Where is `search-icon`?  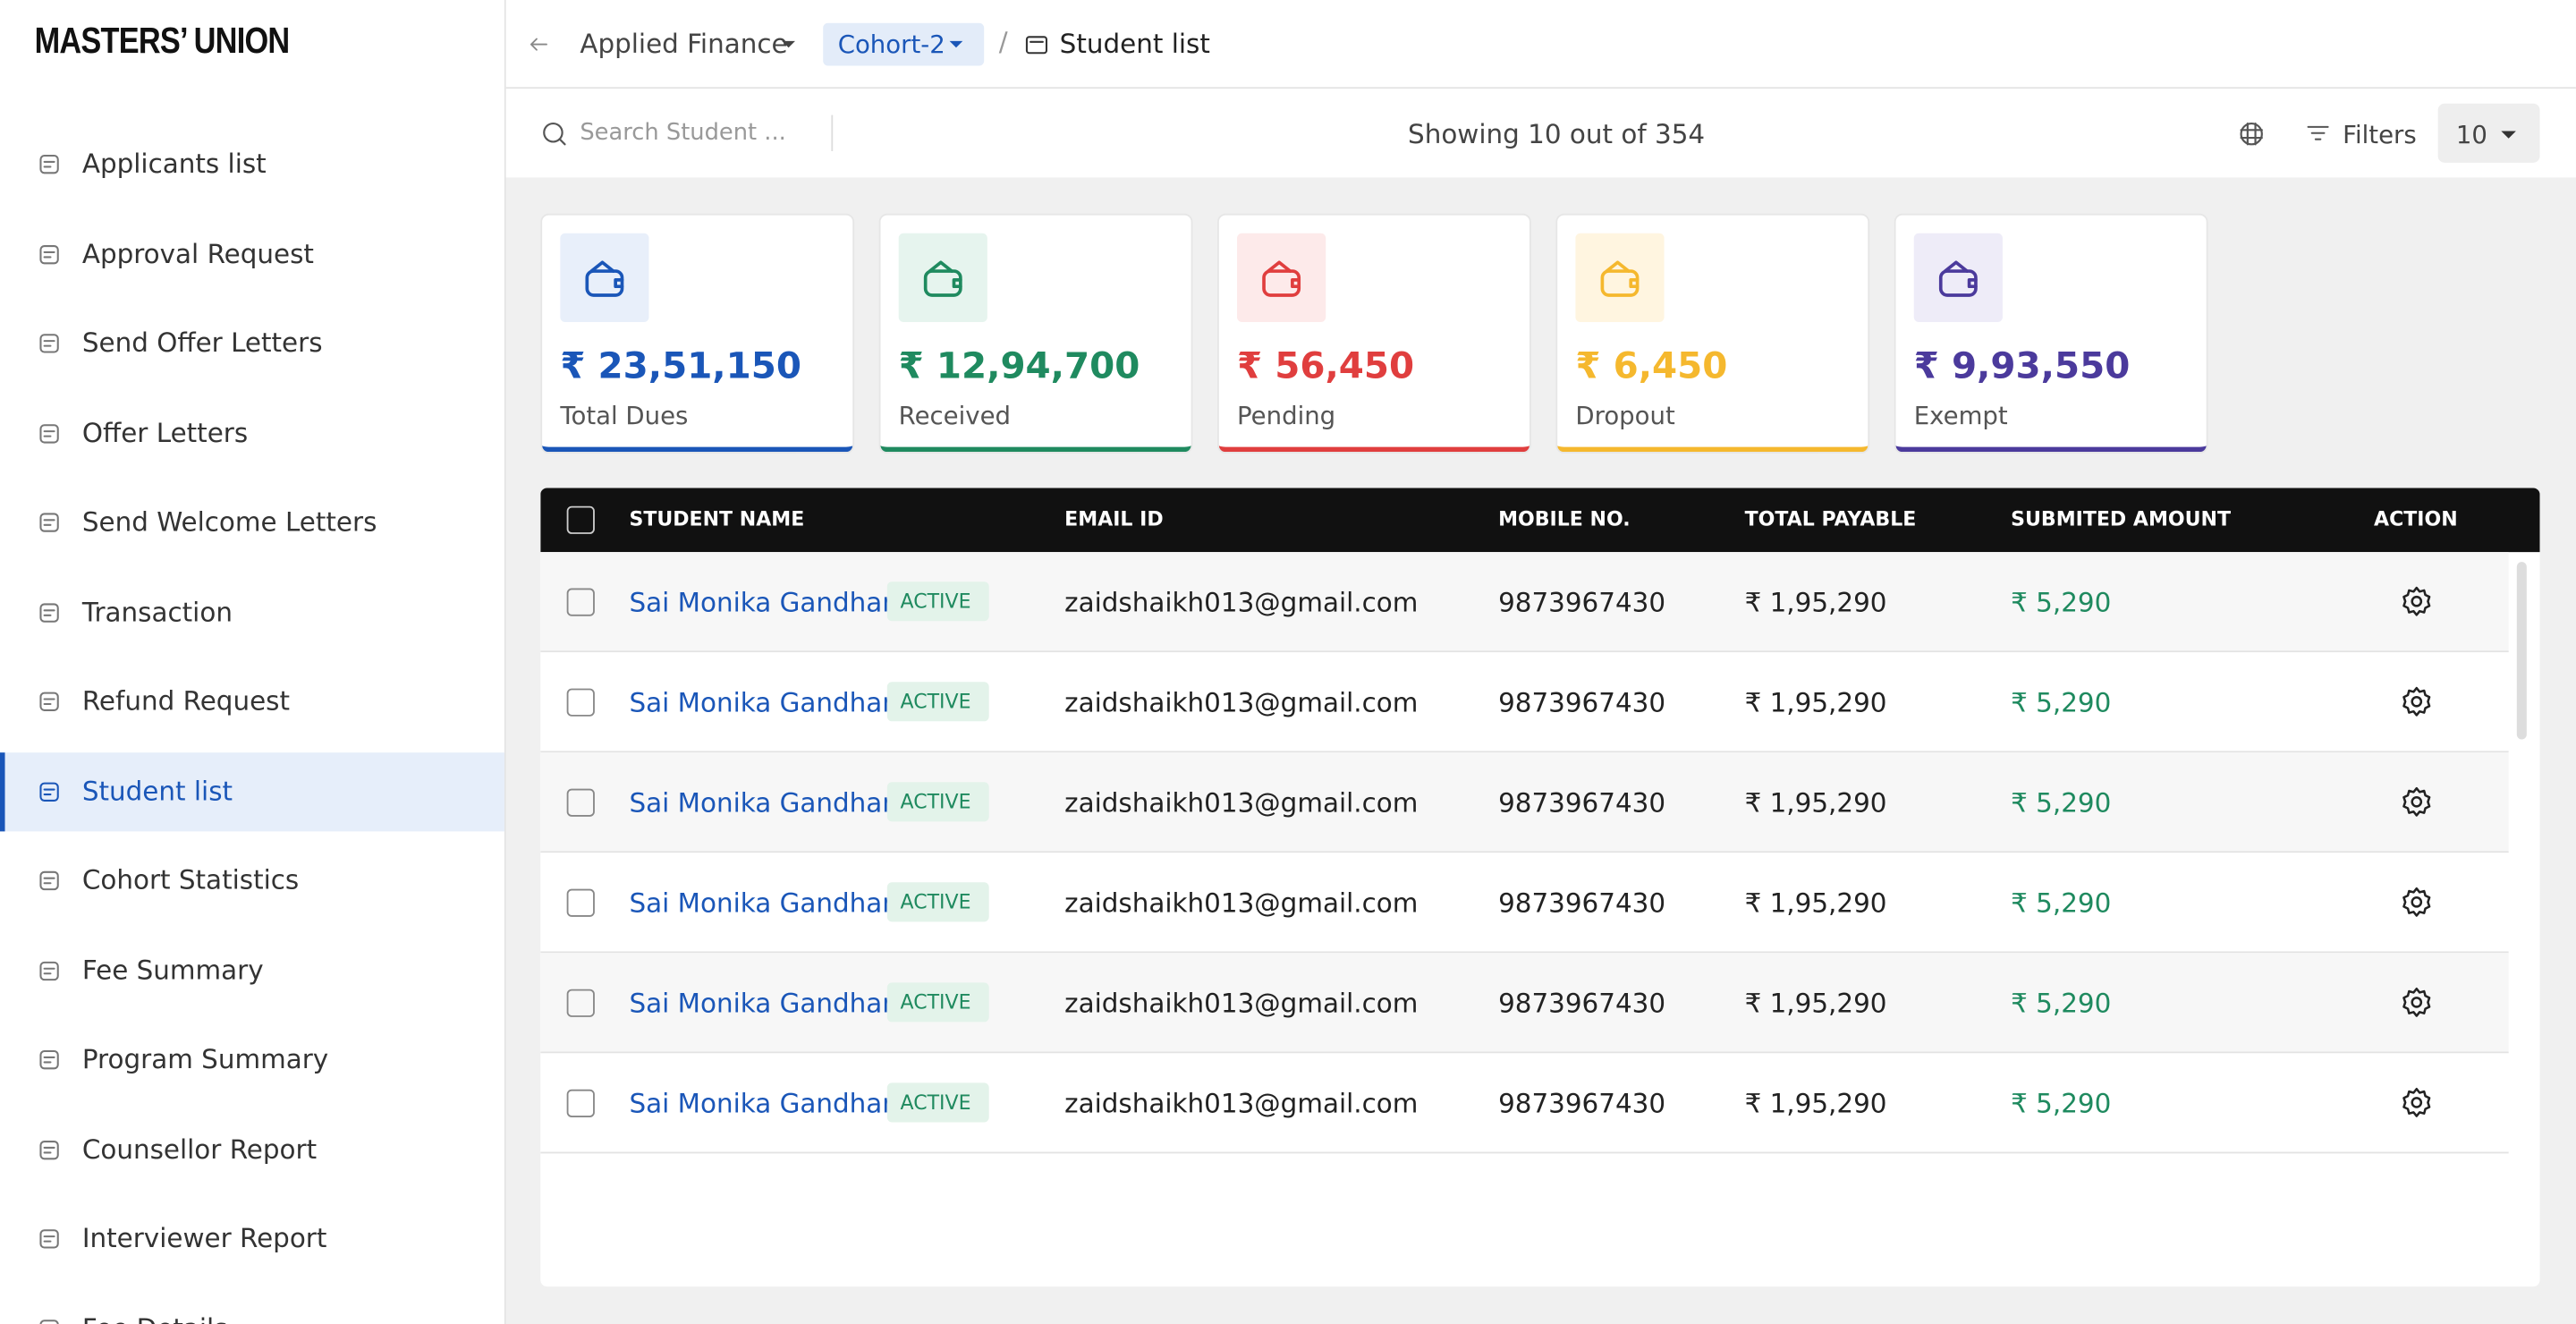 search-icon is located at coordinates (554, 134).